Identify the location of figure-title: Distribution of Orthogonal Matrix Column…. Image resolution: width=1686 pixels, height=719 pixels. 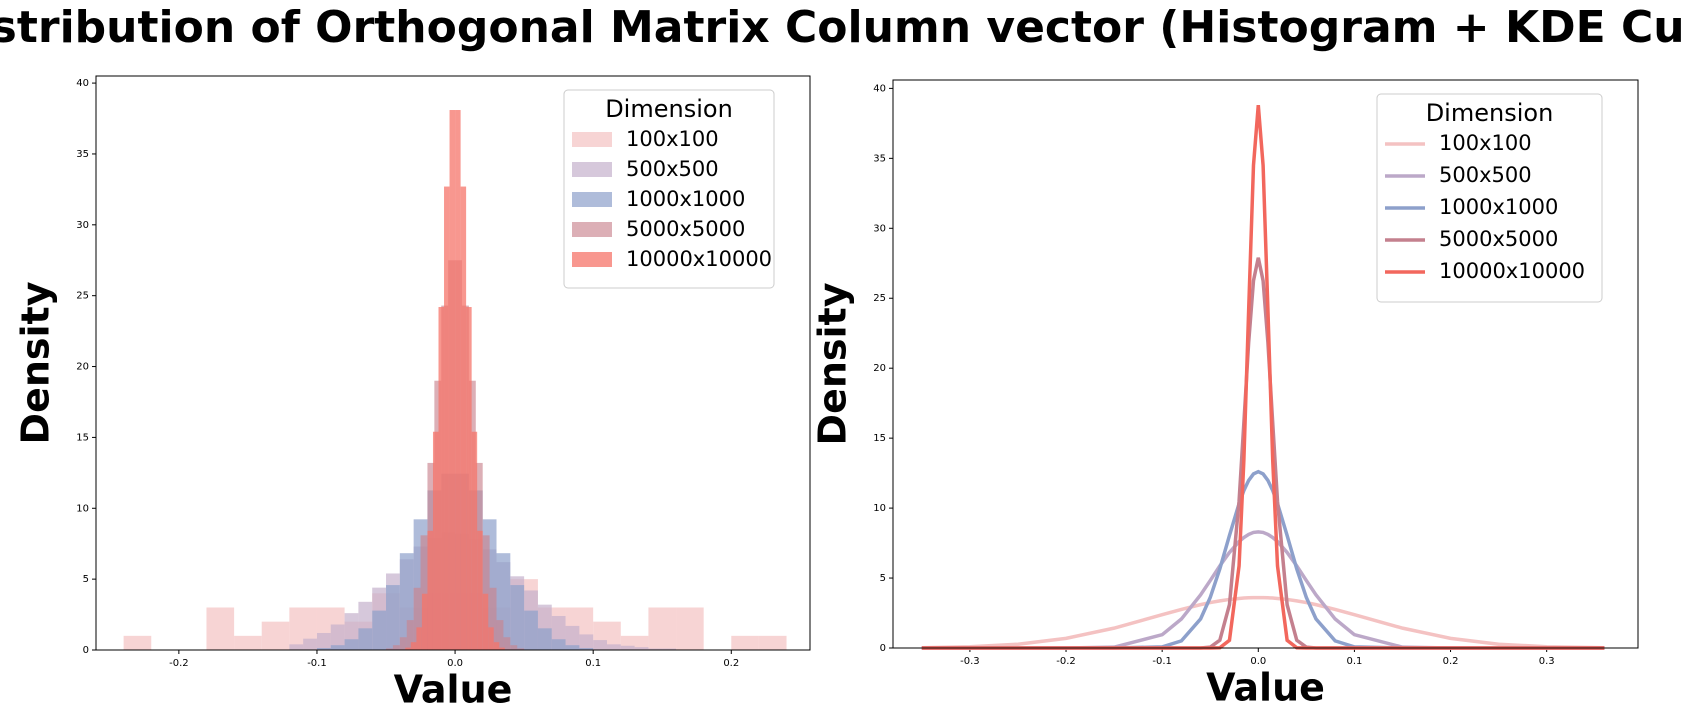
(843, 27).